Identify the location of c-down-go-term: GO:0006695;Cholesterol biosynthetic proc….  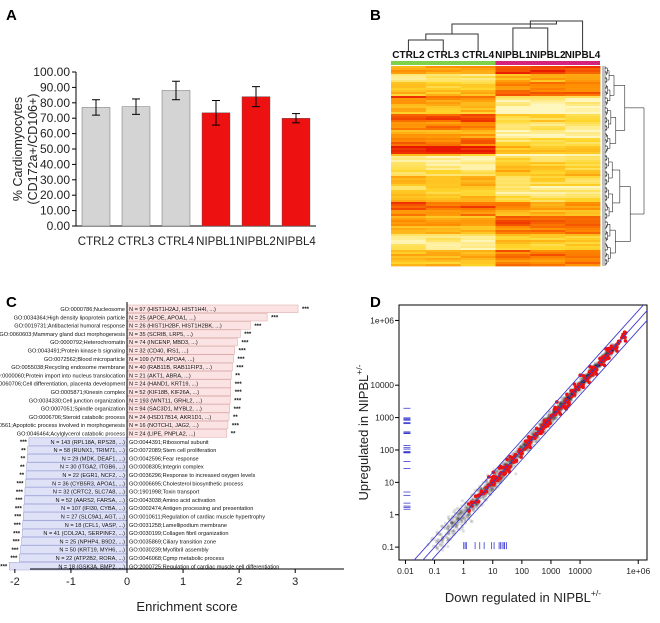
(186, 484).